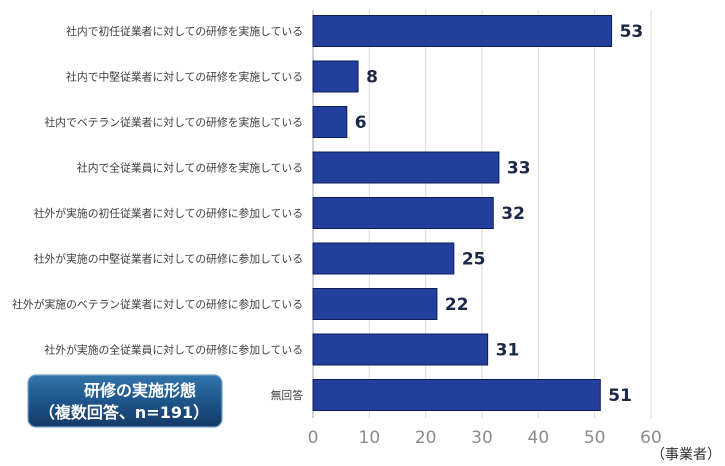 The image size is (725, 466). Describe the element at coordinates (482, 438) in the screenshot. I see `x-tick-label-30: 30` at that location.